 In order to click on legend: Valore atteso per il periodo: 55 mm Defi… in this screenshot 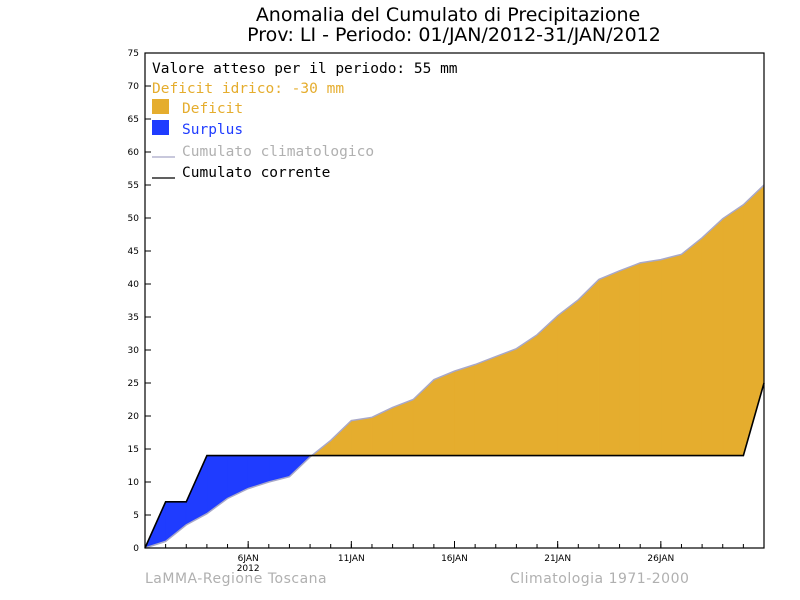, I will do `click(305, 121)`.